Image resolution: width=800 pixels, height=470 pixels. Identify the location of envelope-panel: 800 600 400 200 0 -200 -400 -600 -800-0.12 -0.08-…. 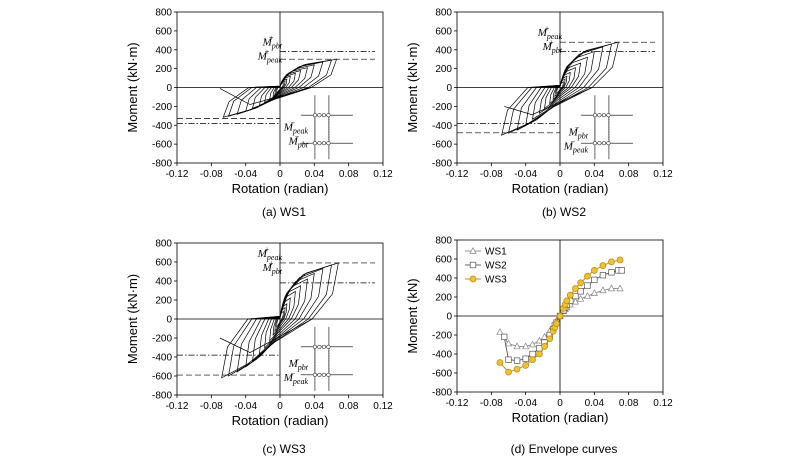
(539, 331).